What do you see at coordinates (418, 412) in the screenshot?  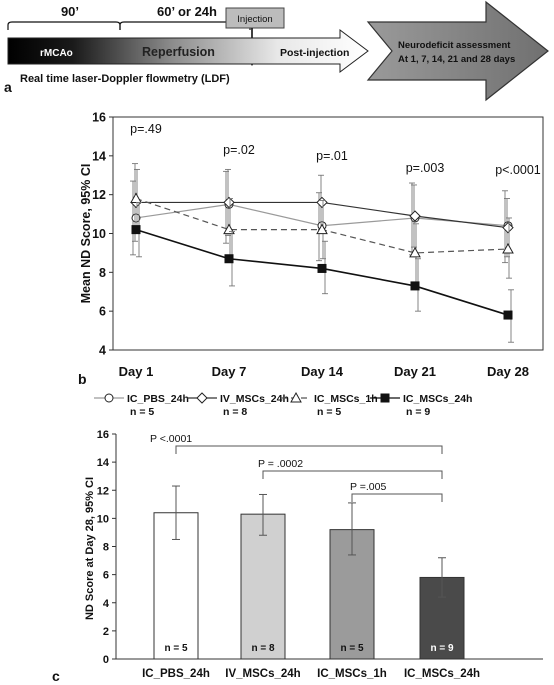 I see `legend-n: n = 9` at bounding box center [418, 412].